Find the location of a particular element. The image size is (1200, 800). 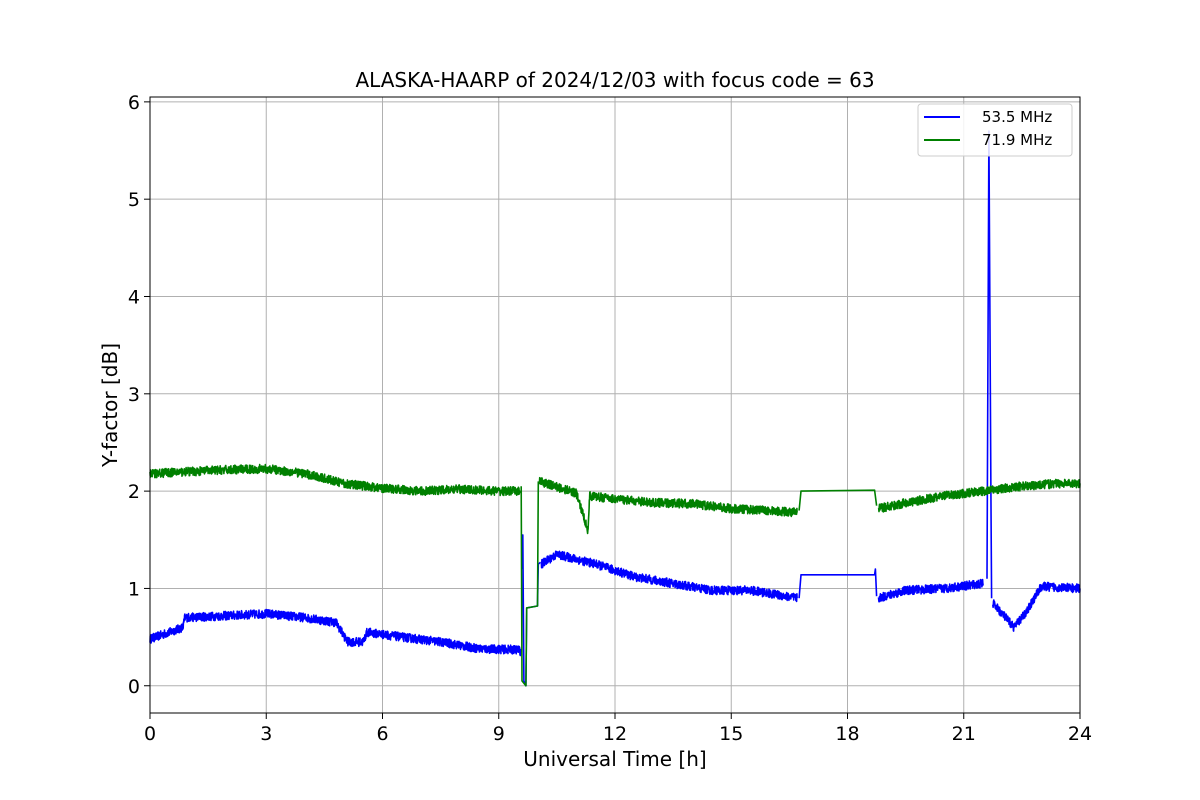

y-tick-label: 1 is located at coordinates (134, 589).